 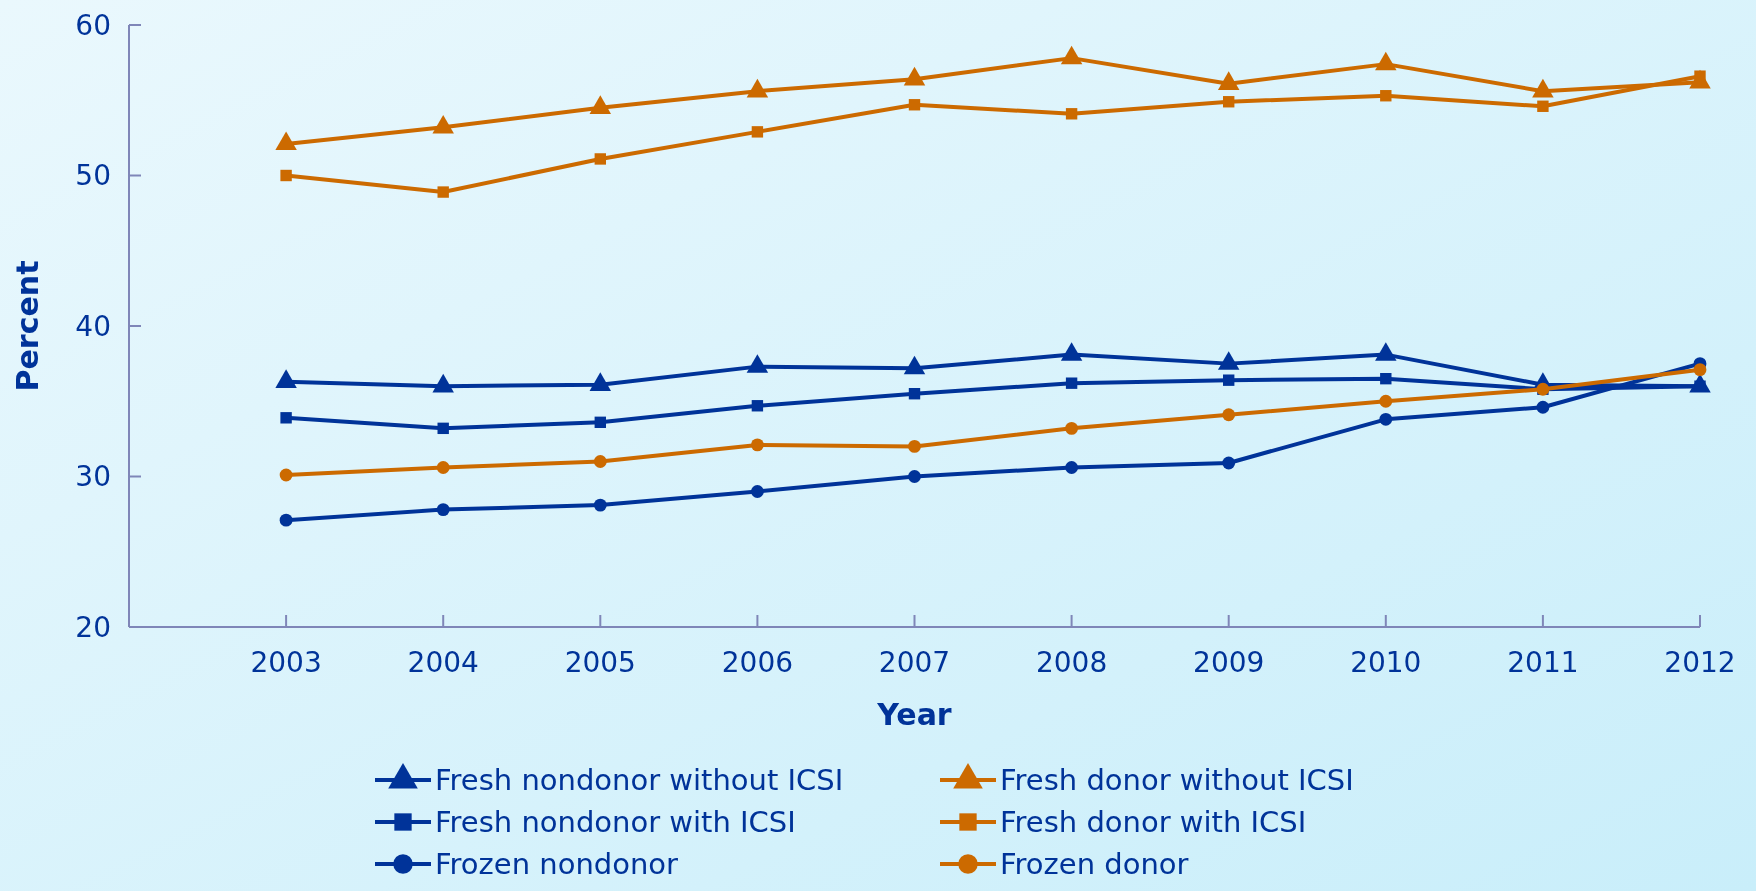 What do you see at coordinates (93, 477) in the screenshot?
I see `y-tick-label: 30` at bounding box center [93, 477].